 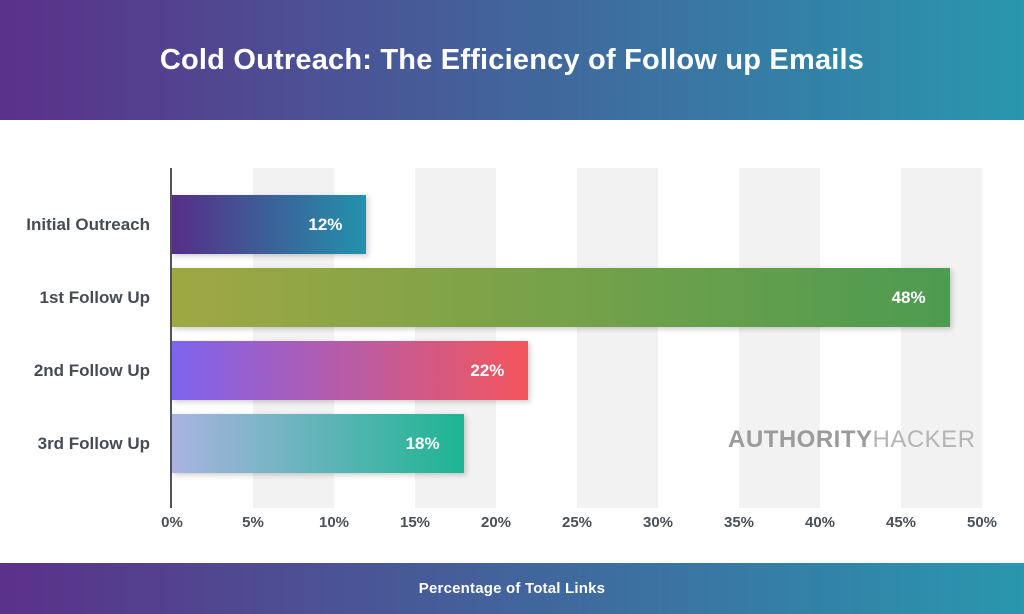 I want to click on bar-value-label: 22%, so click(x=487, y=370).